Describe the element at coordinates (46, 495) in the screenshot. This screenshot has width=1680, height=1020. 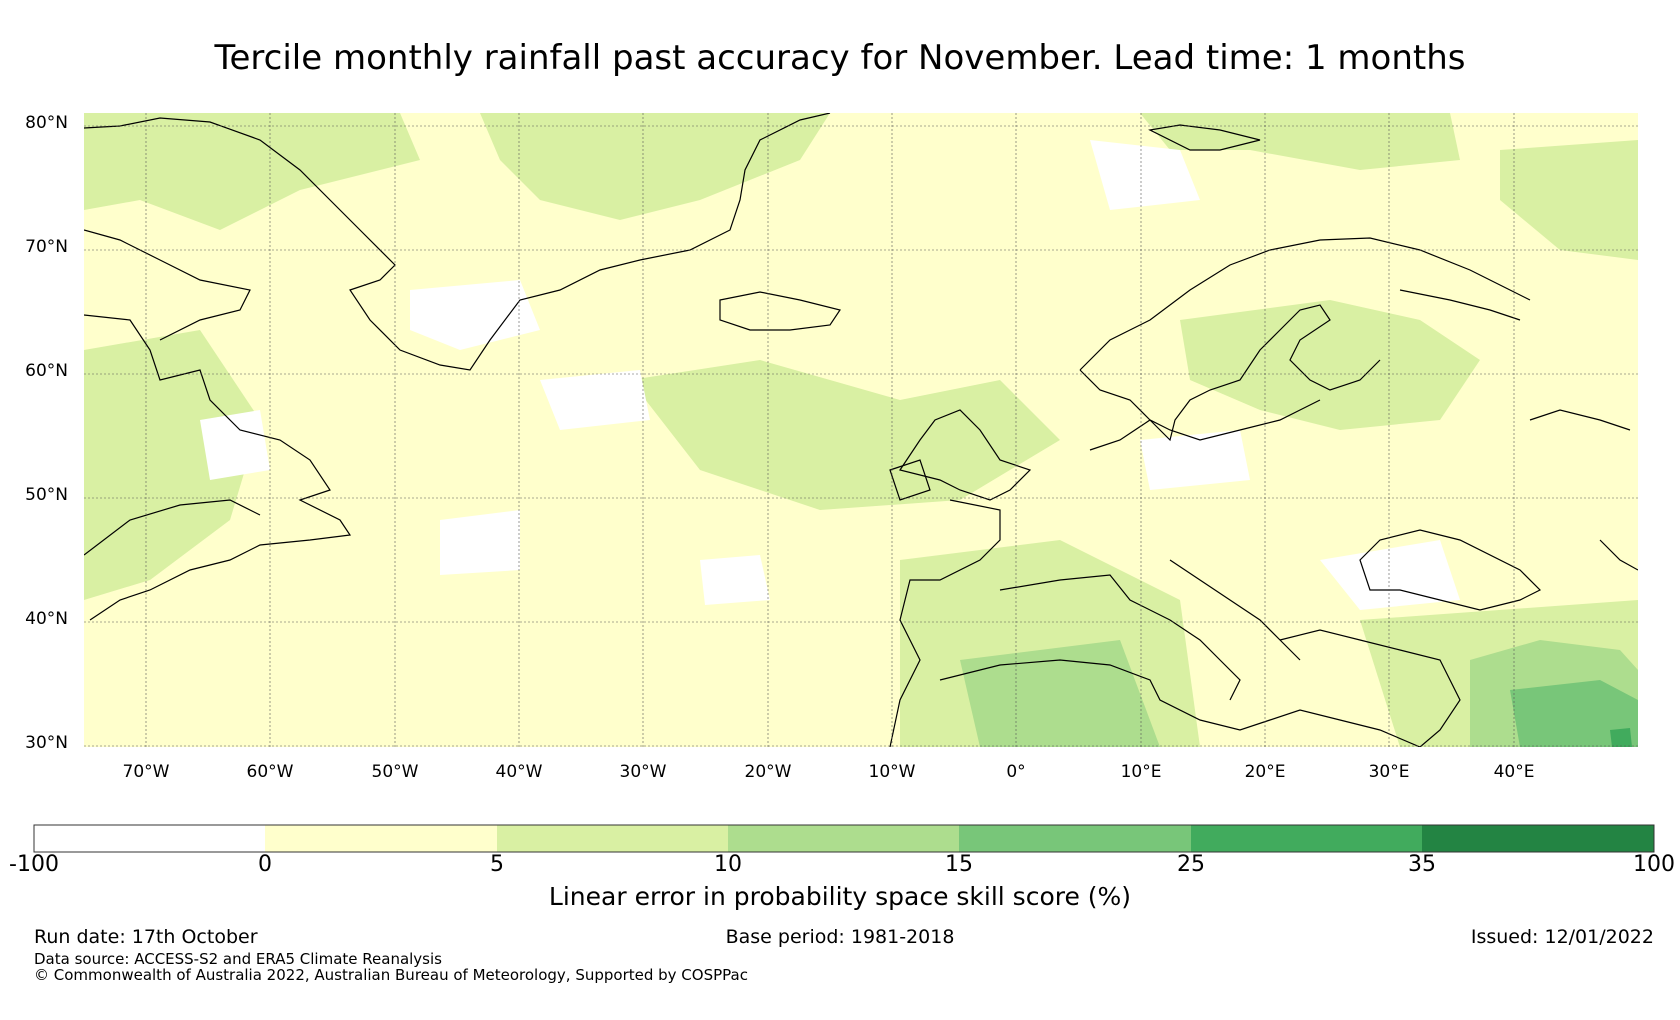
I see `lat-label-50n: 50°N` at that location.